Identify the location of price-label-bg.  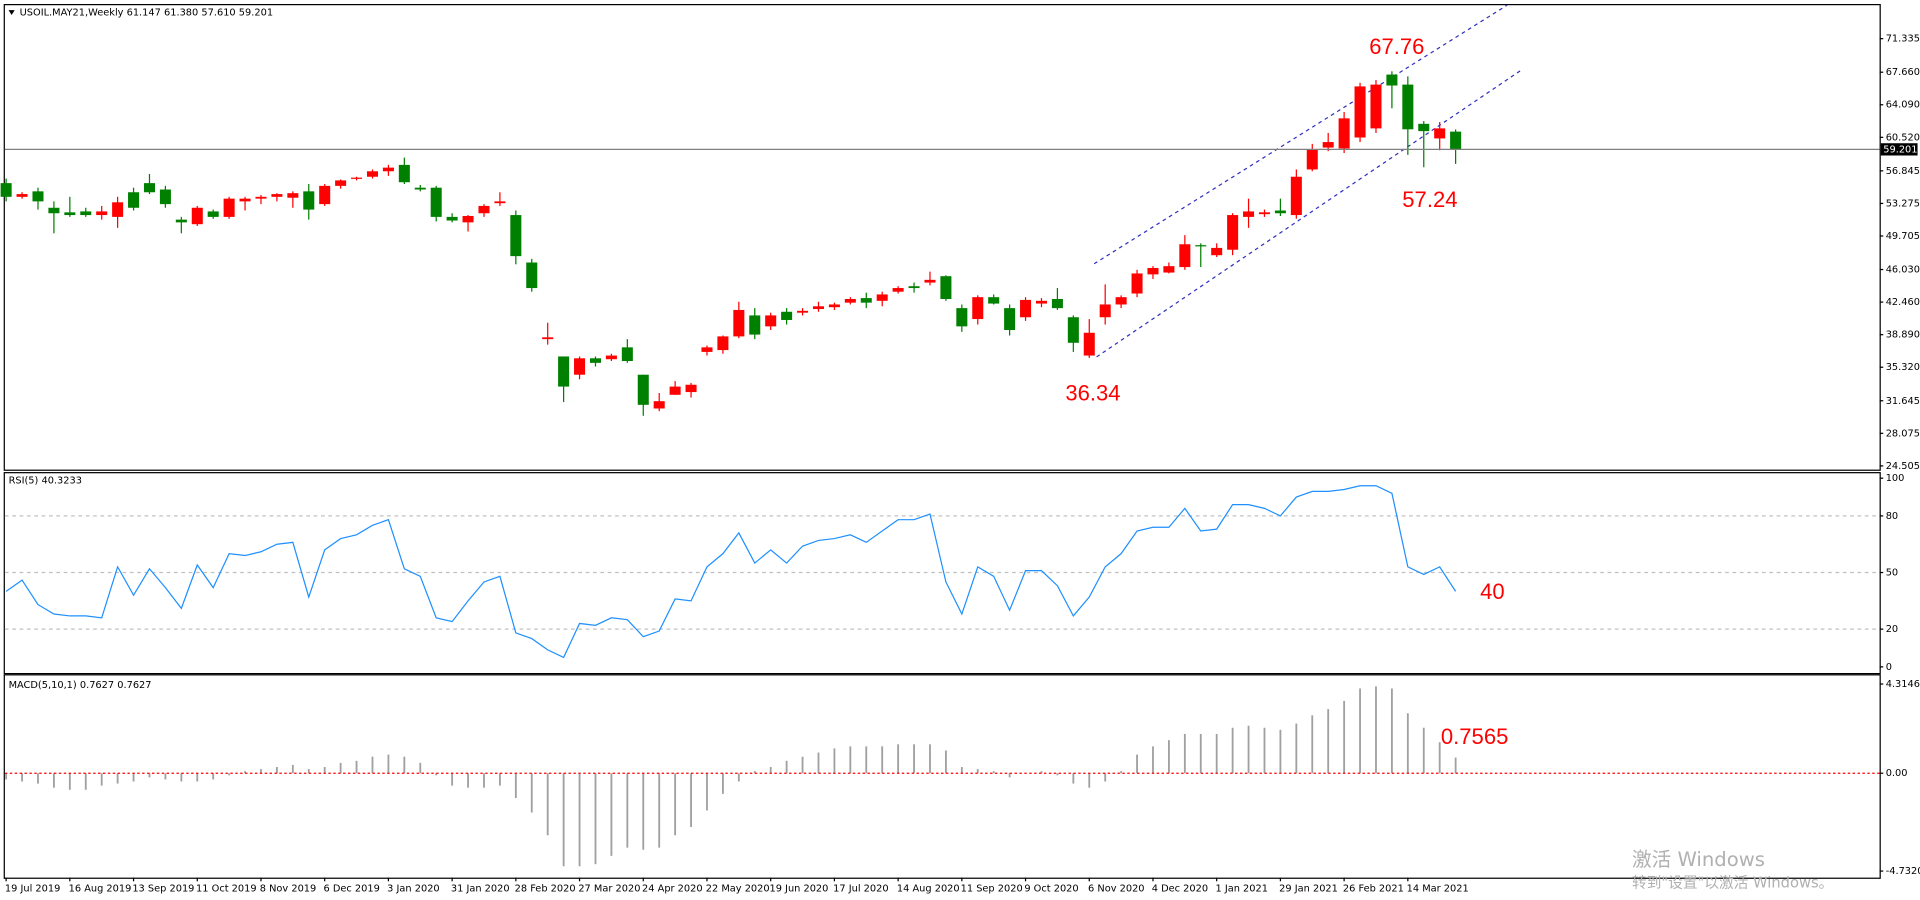
(1899, 149).